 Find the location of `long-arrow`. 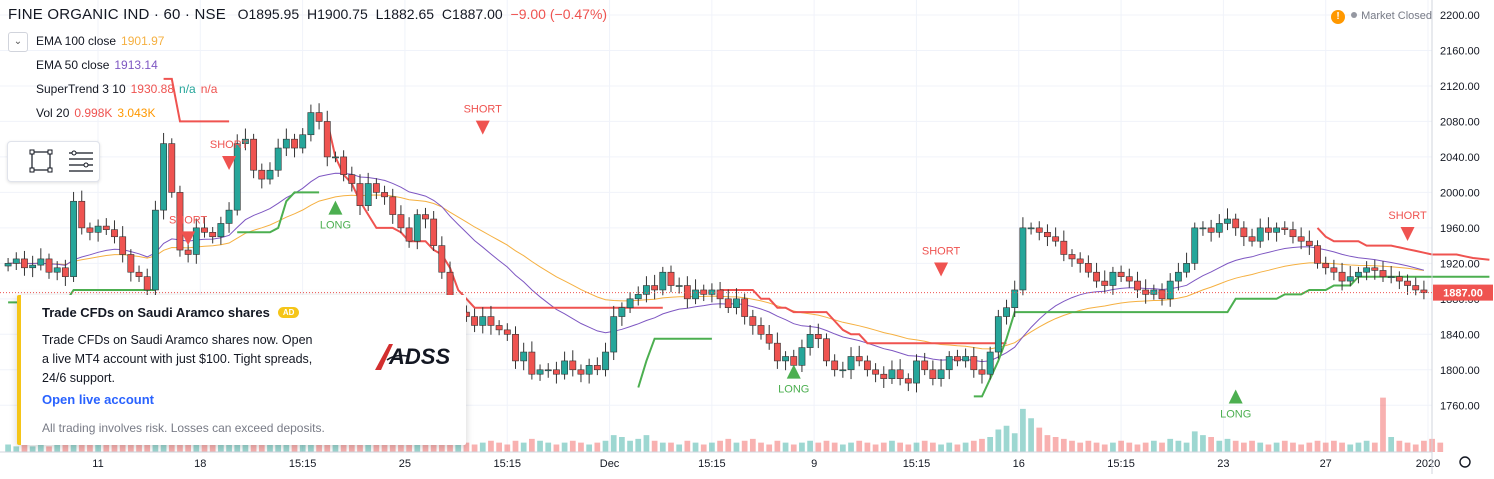

long-arrow is located at coordinates (1235, 396).